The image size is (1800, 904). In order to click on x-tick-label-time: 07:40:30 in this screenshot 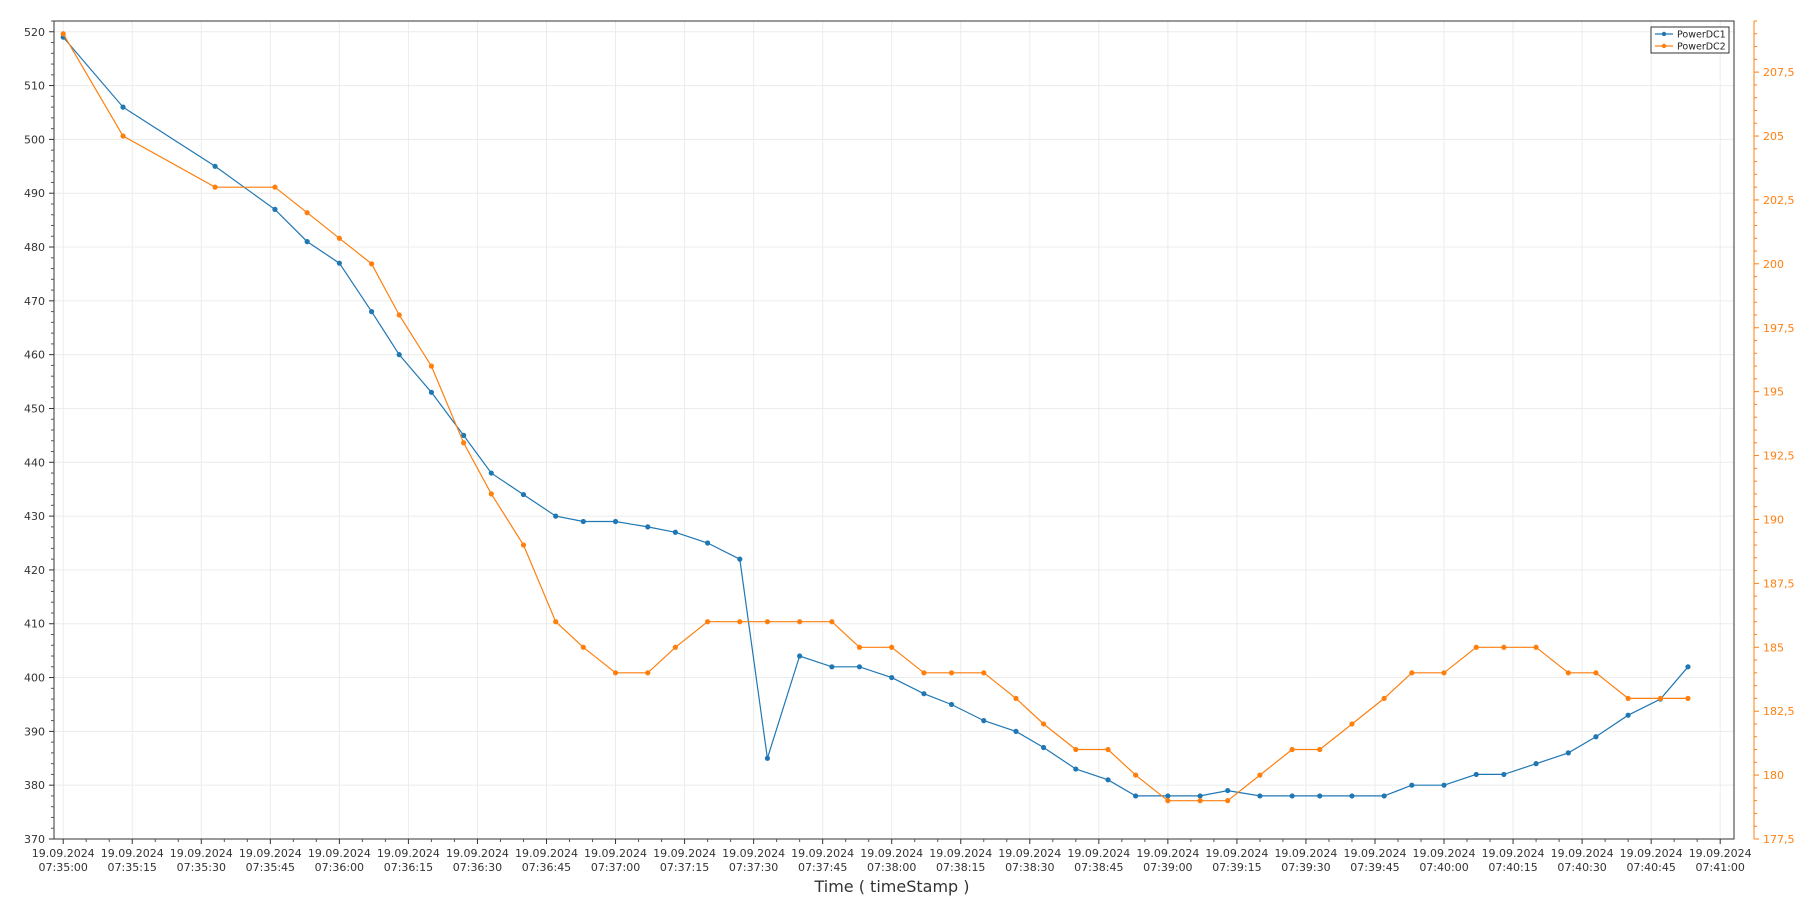, I will do `click(1581, 867)`.